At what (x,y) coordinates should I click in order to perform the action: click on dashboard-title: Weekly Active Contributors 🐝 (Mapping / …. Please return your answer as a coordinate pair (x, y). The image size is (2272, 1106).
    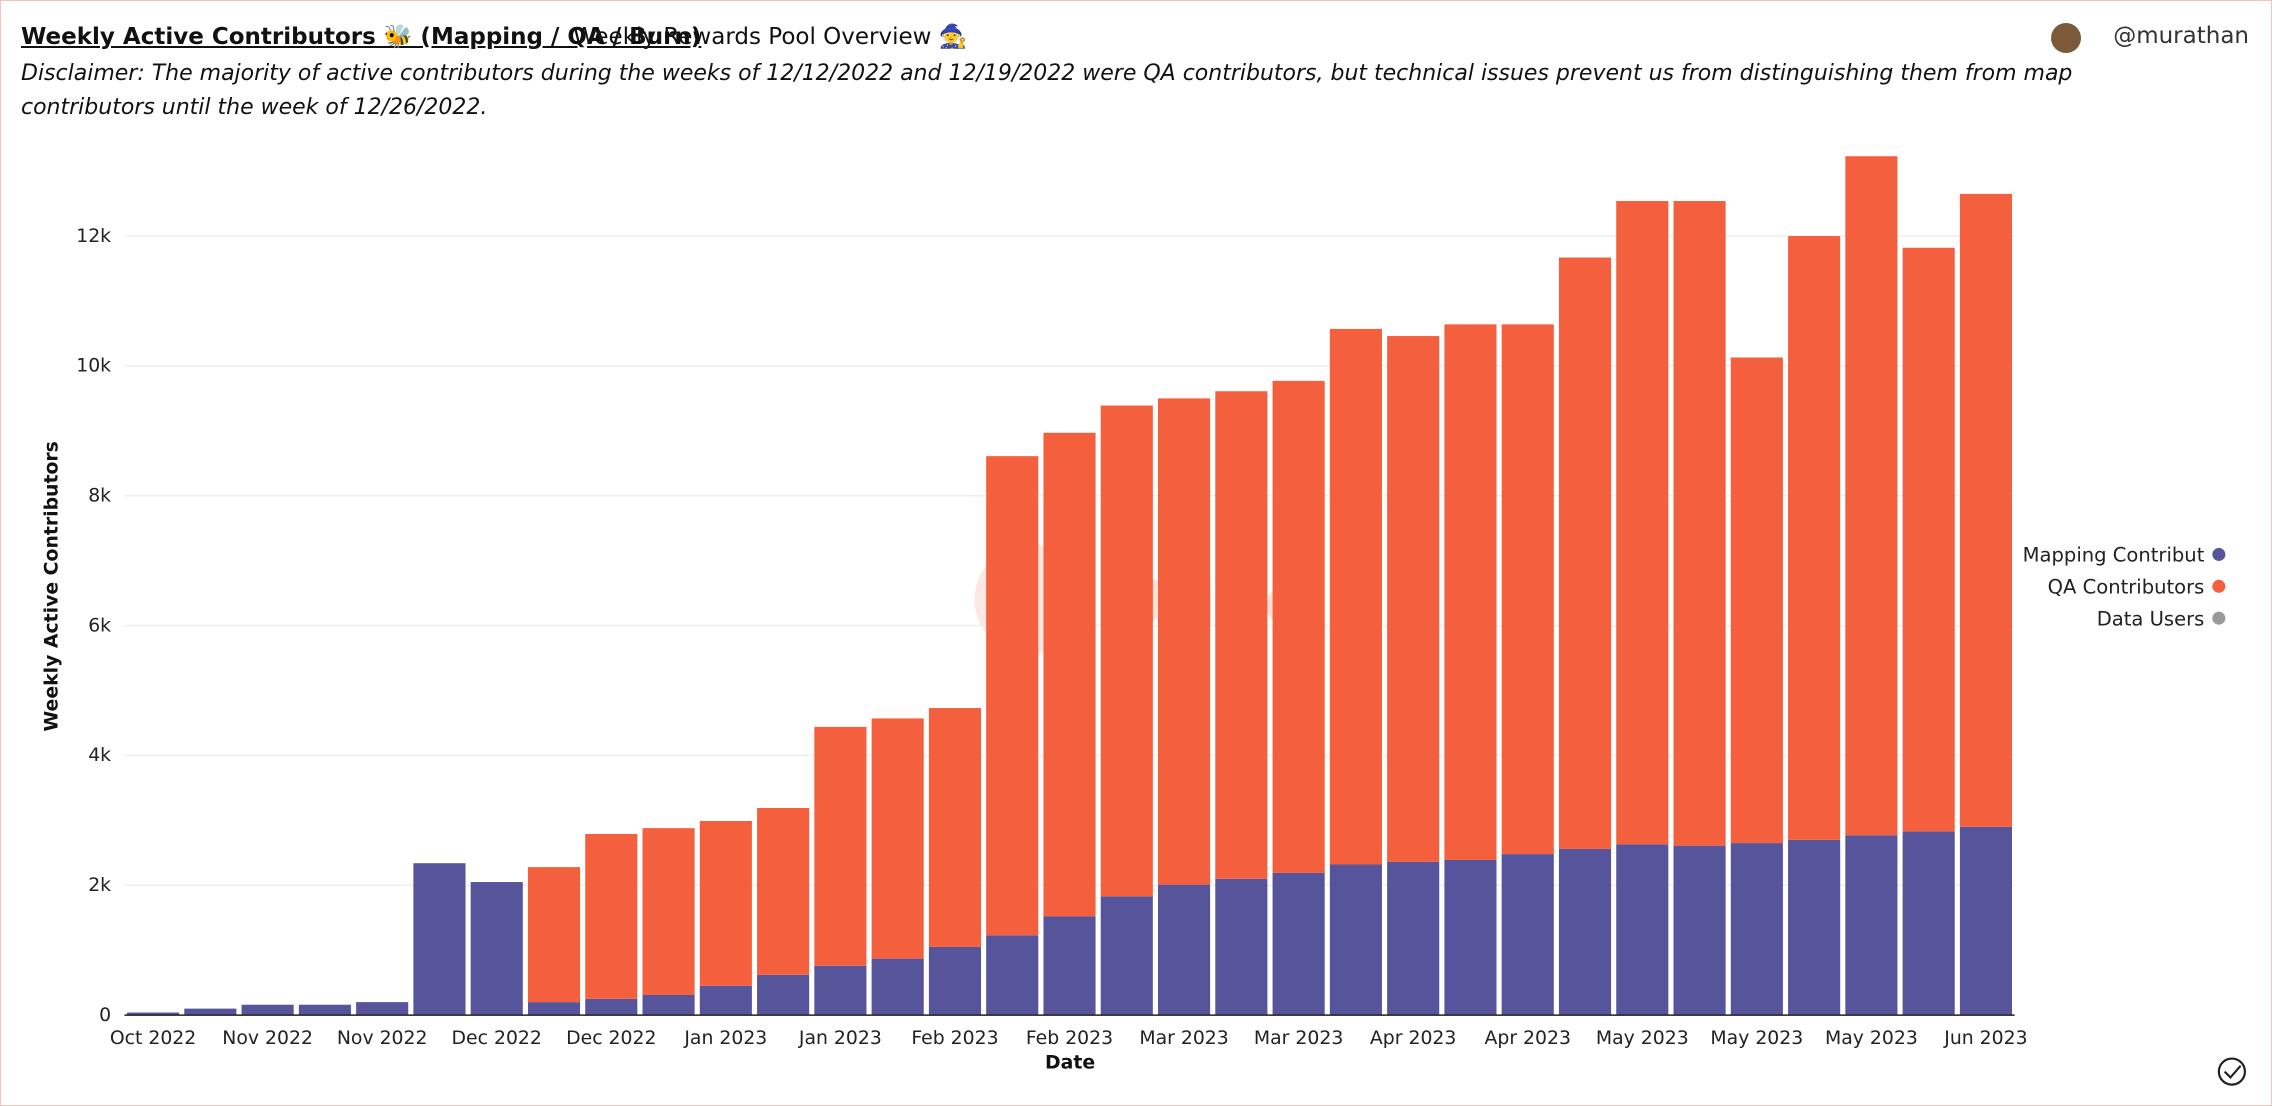
    Looking at the image, I should click on (361, 37).